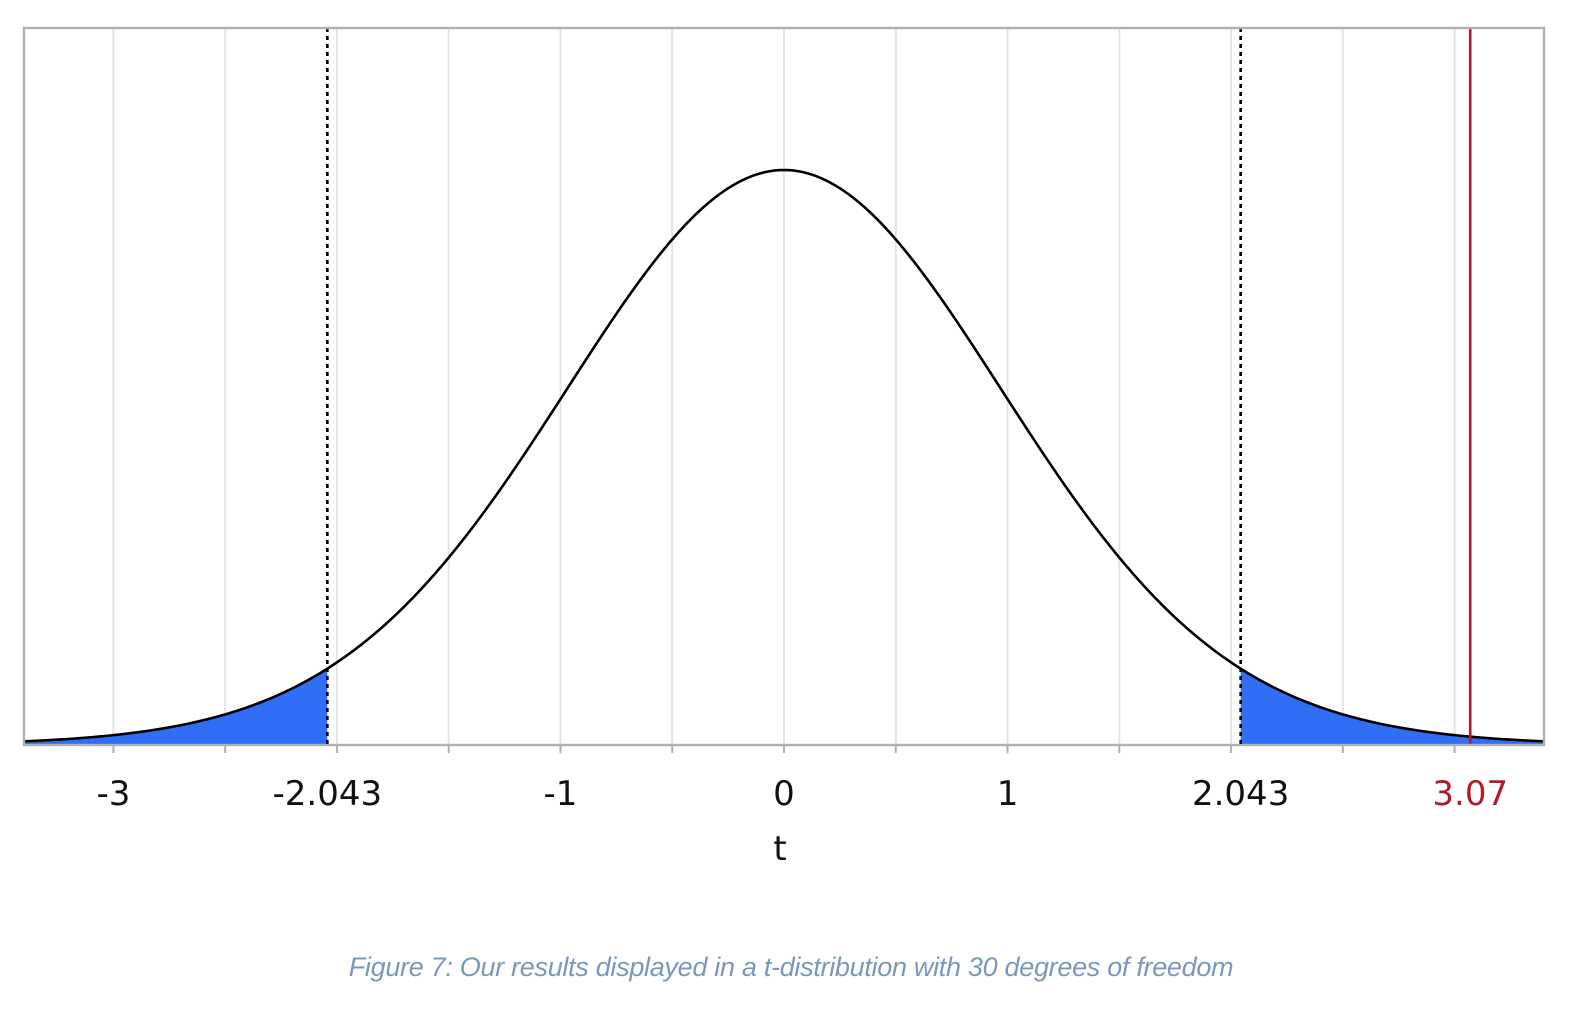 The height and width of the screenshot is (1030, 1582). I want to click on x-tick-label-1: -2.043, so click(328, 794).